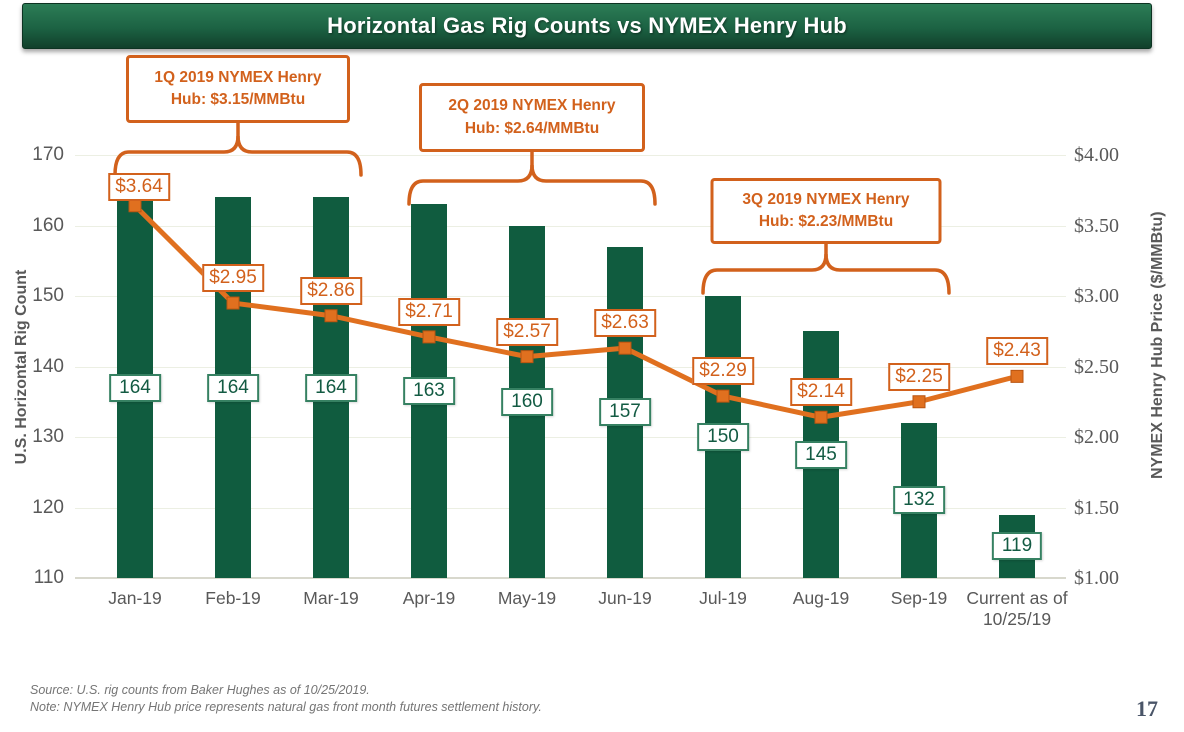 The image size is (1184, 732). Describe the element at coordinates (625, 412) in the screenshot. I see `rig-count-data-label: 157` at that location.